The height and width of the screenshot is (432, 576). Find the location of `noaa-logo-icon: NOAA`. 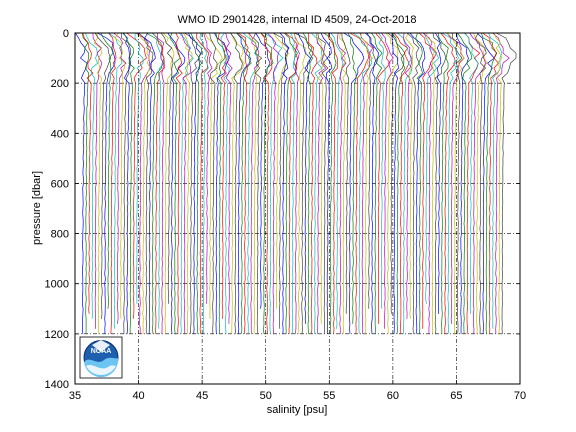

noaa-logo-icon: NOAA is located at coordinates (101, 357).